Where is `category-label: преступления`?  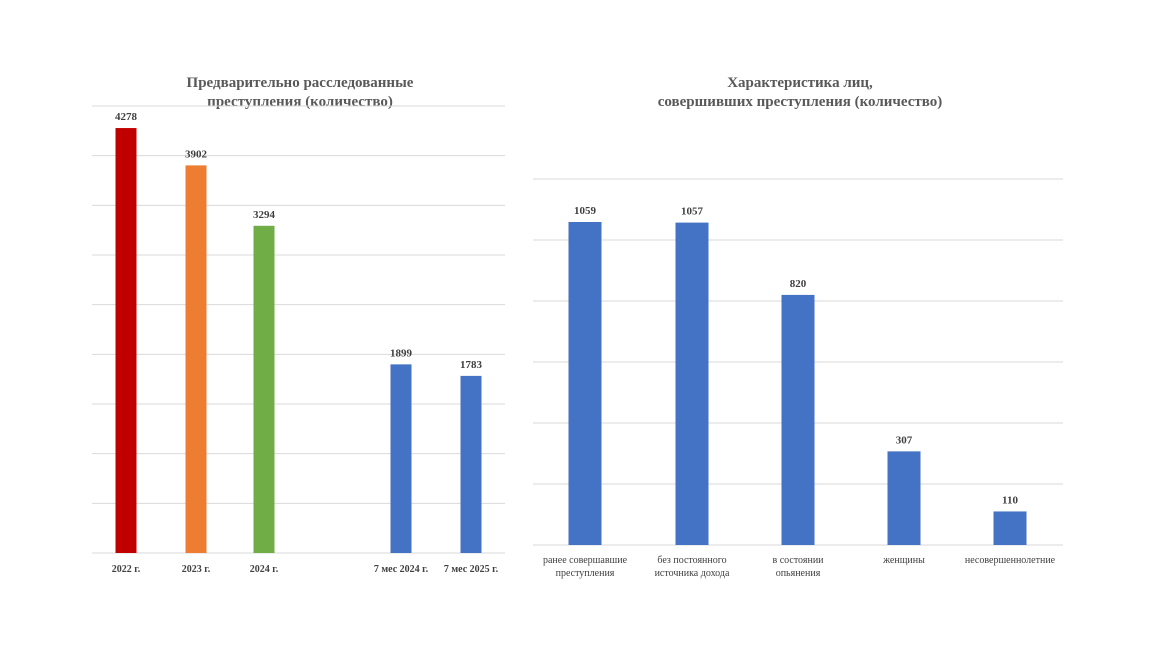
category-label: преступления is located at coordinates (585, 573).